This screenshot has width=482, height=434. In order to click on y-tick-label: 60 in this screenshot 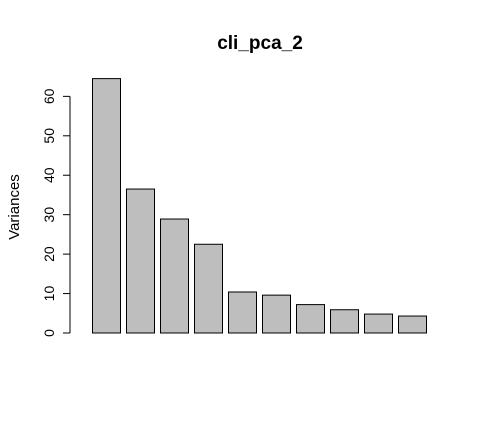, I will do `click(49, 96)`.